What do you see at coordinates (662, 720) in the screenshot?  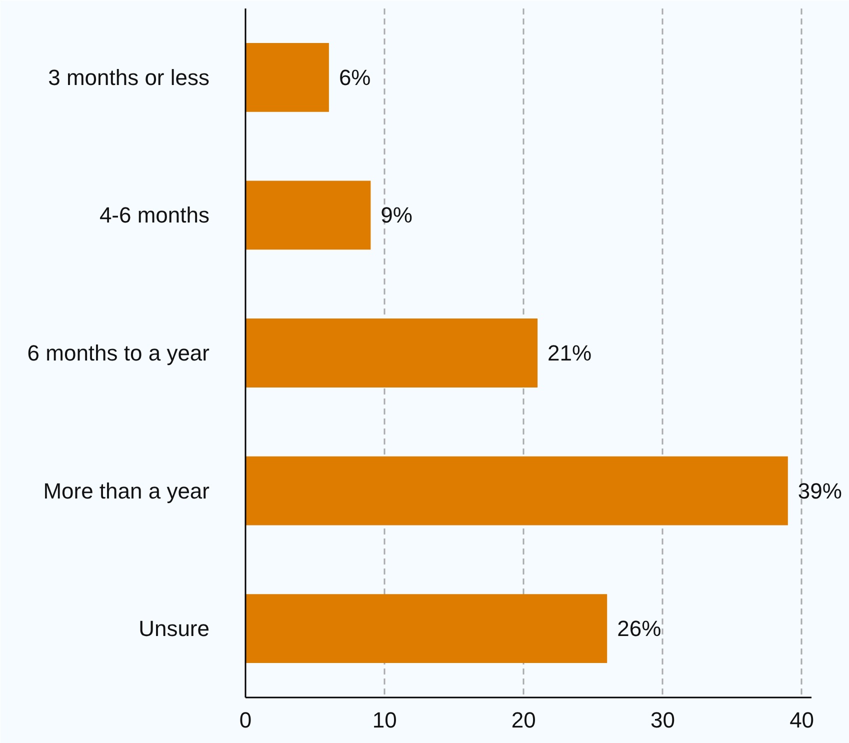 I see `x-tick-label: 30` at bounding box center [662, 720].